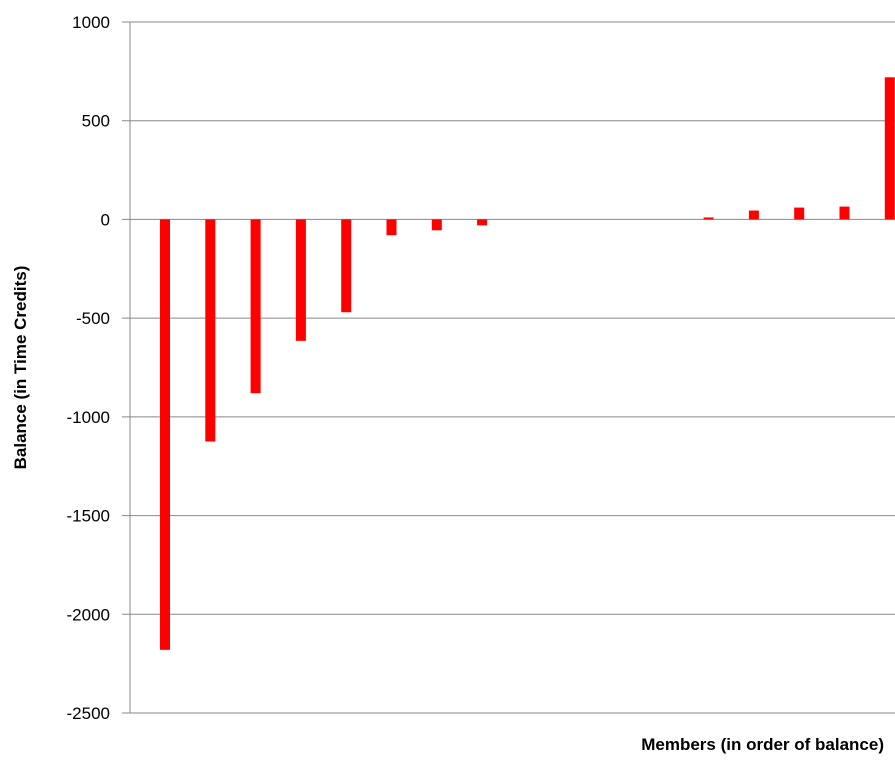 This screenshot has height=760, width=895. Describe the element at coordinates (88, 614) in the screenshot. I see `y-tick-label: -2000` at that location.